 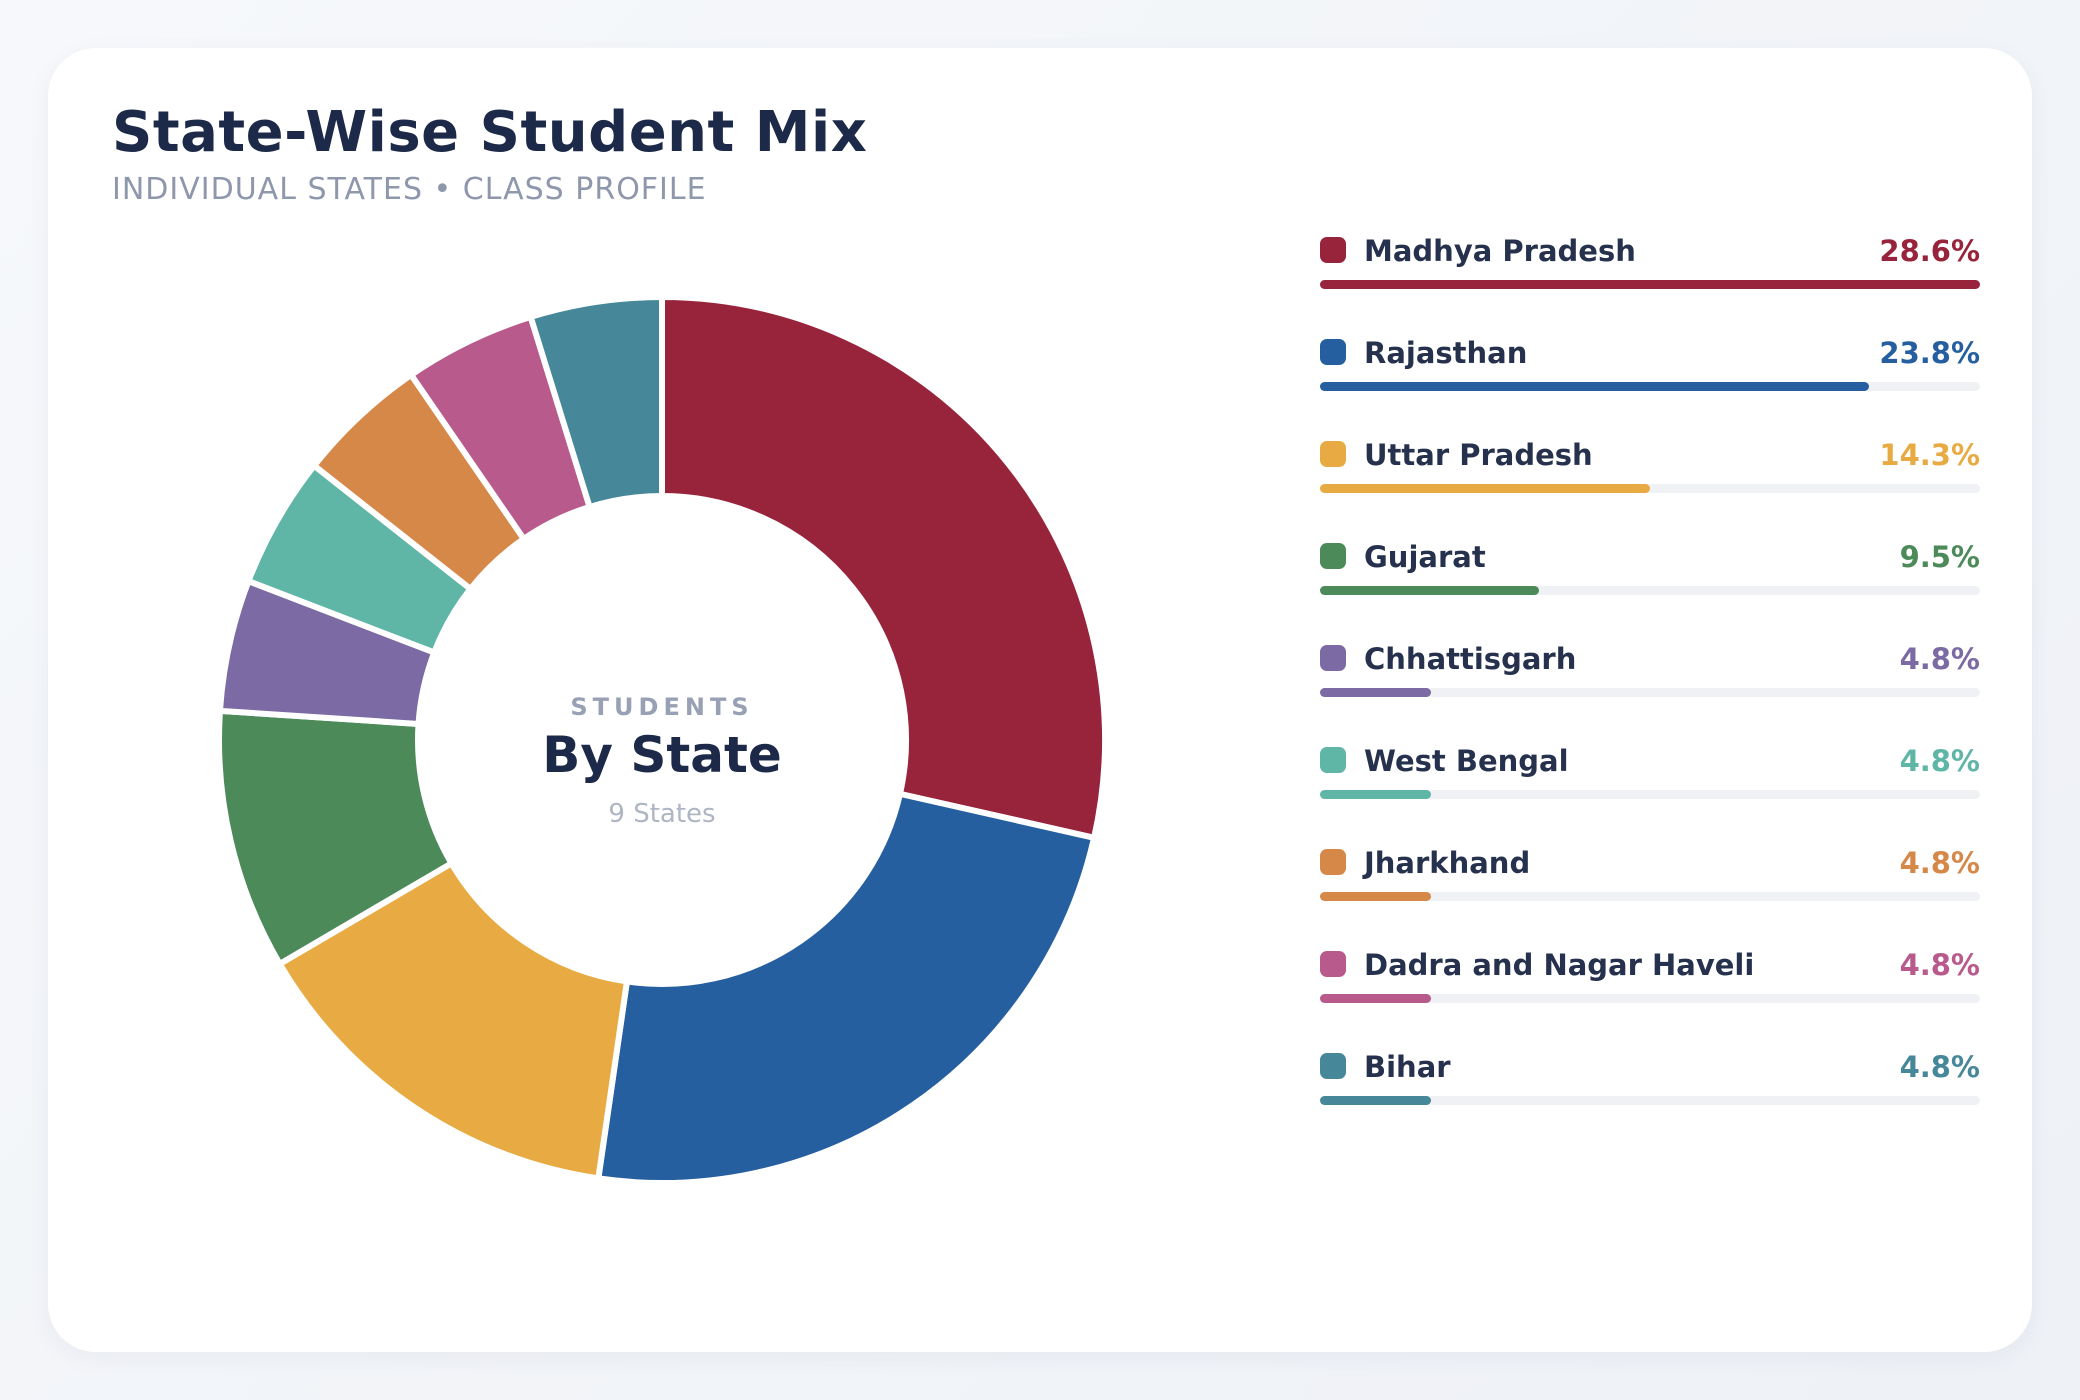 What do you see at coordinates (1447, 863) in the screenshot?
I see `legend-label: Jharkhand` at bounding box center [1447, 863].